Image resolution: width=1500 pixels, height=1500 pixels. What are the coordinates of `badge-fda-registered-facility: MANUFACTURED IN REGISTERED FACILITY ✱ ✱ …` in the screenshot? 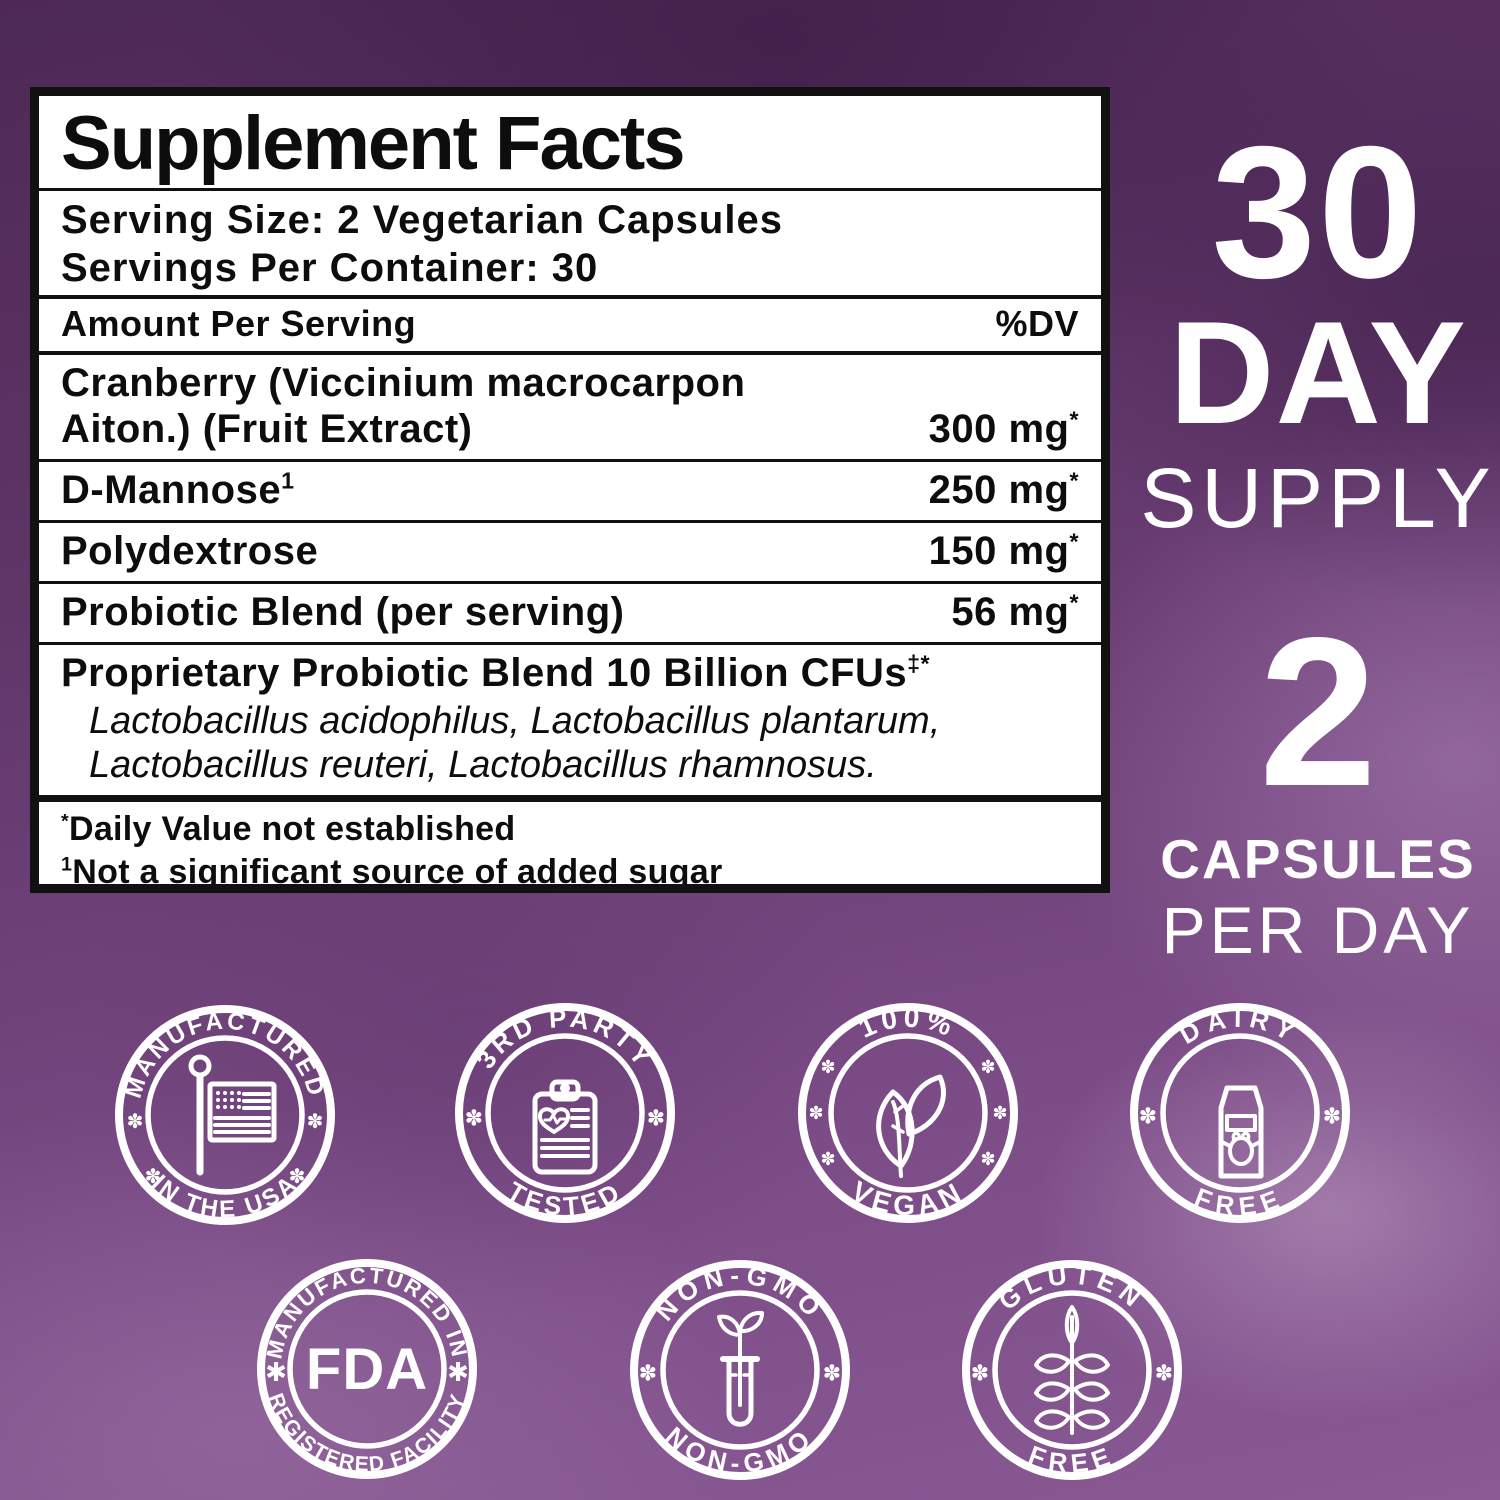 It's located at (367, 1369).